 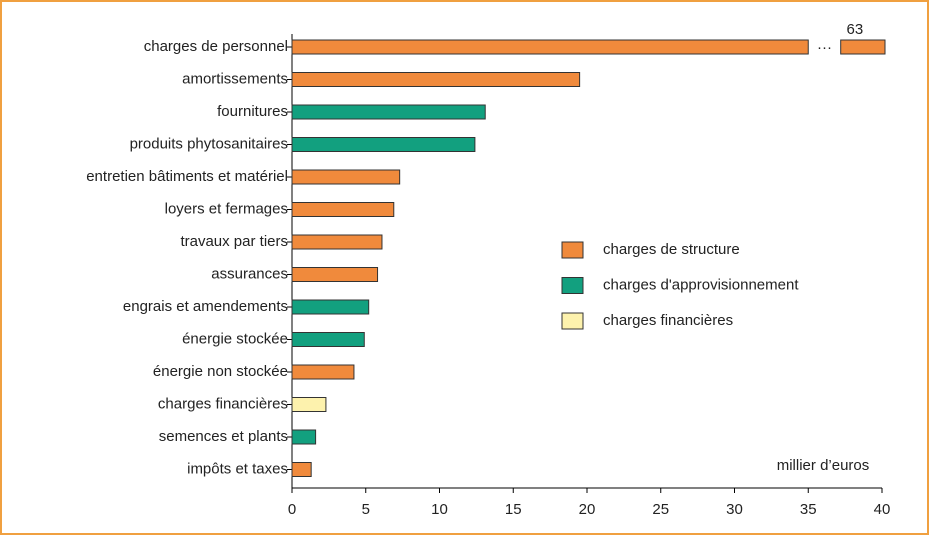 I want to click on value-label: 63, so click(x=855, y=29).